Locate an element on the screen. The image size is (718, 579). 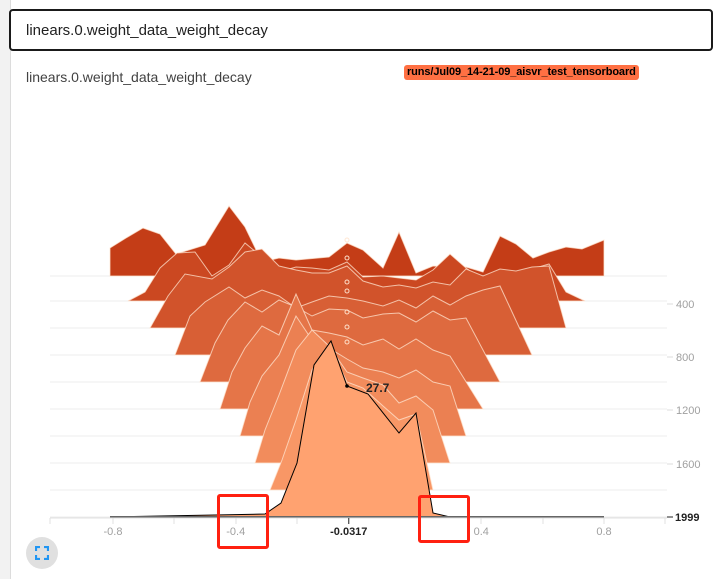
step-axis: 400 800 1200 1600 1999 is located at coordinates (683, 411).